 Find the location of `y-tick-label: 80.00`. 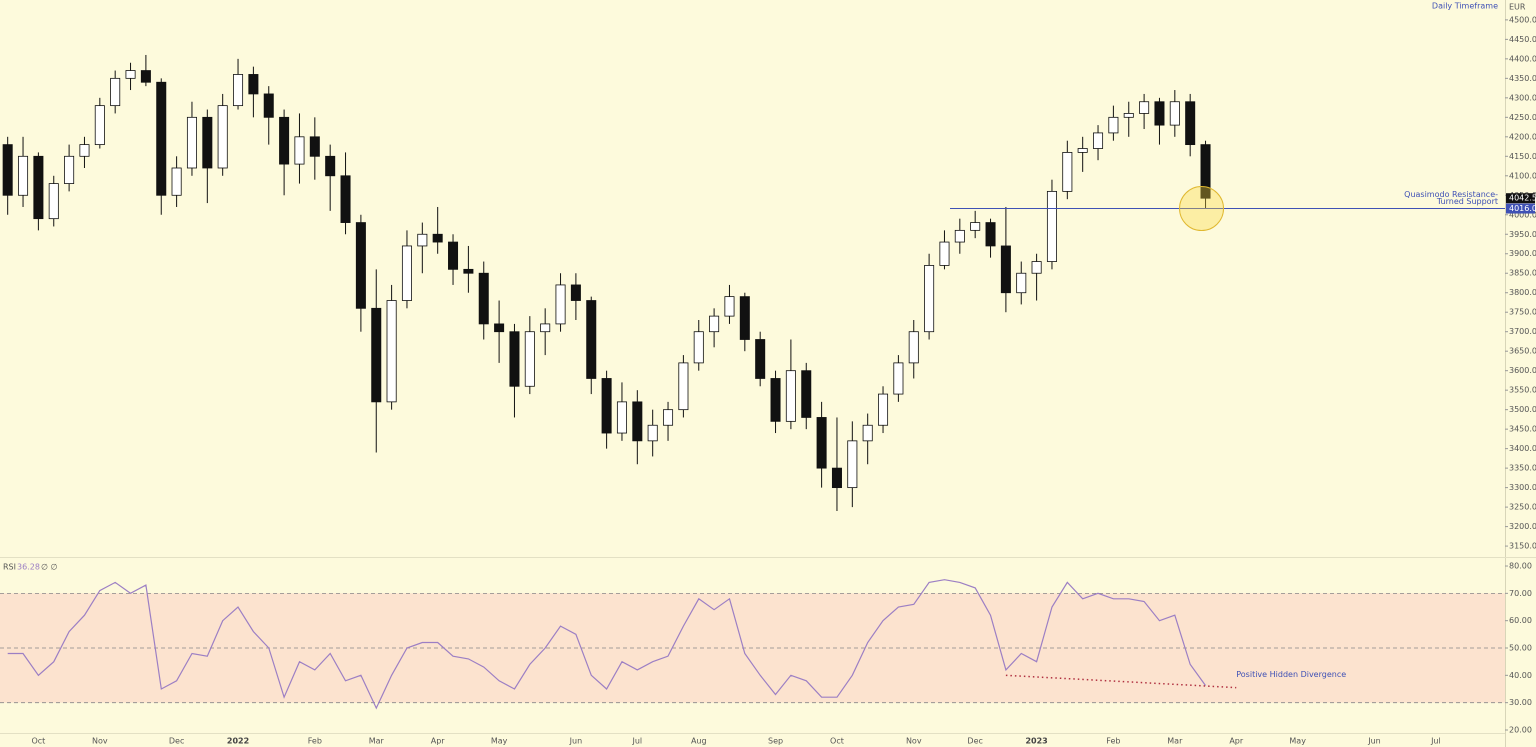

y-tick-label: 80.00 is located at coordinates (1520, 566).